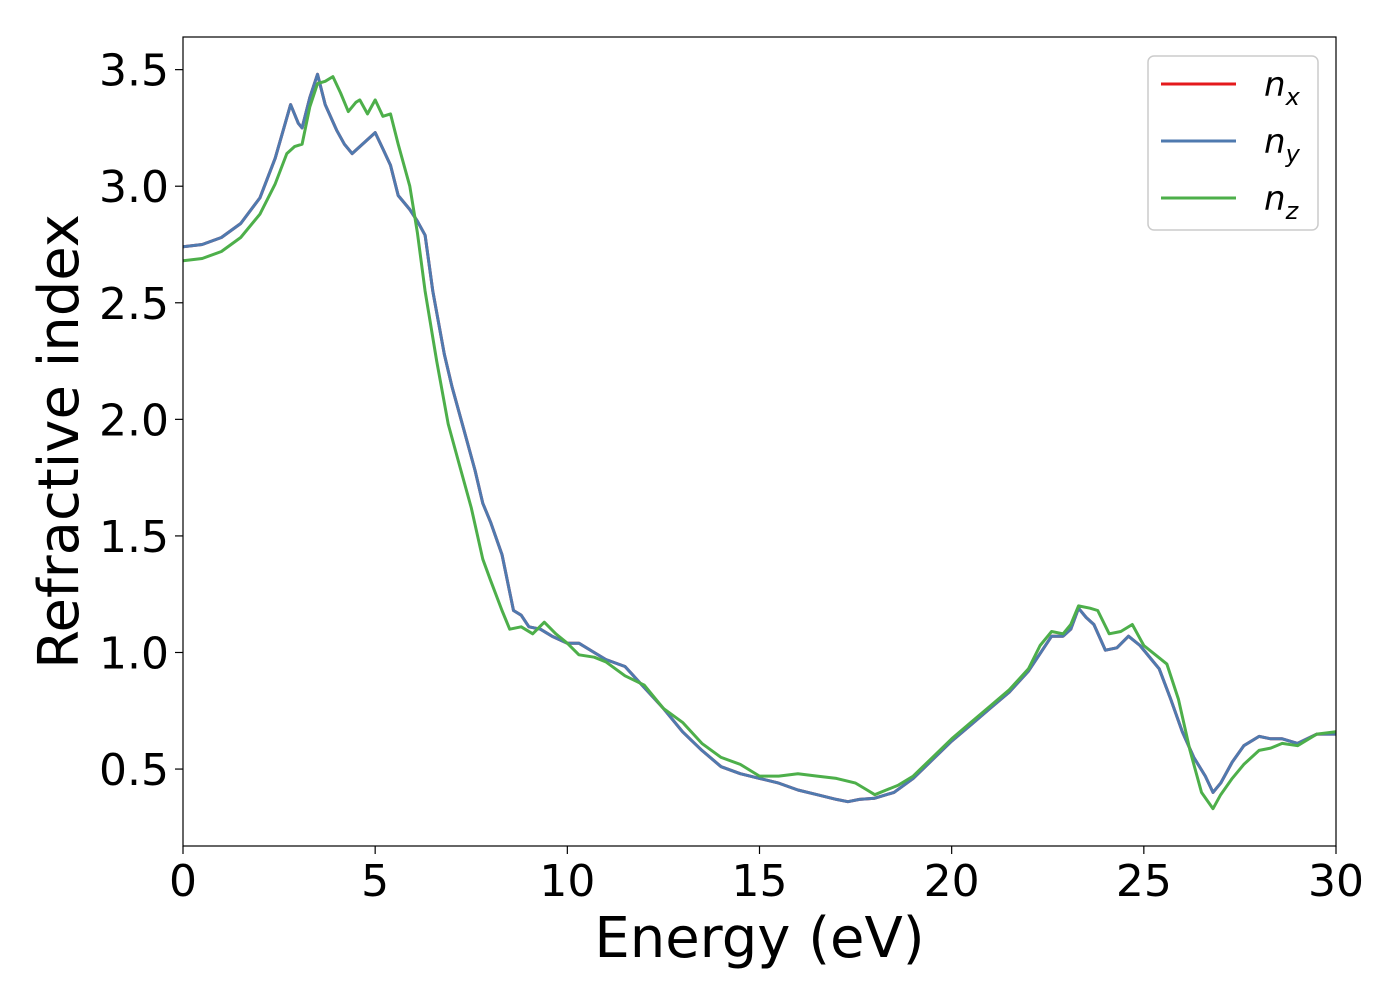 This screenshot has height=1000, width=1400. What do you see at coordinates (760, 881) in the screenshot?
I see `x-tick-label: 15` at bounding box center [760, 881].